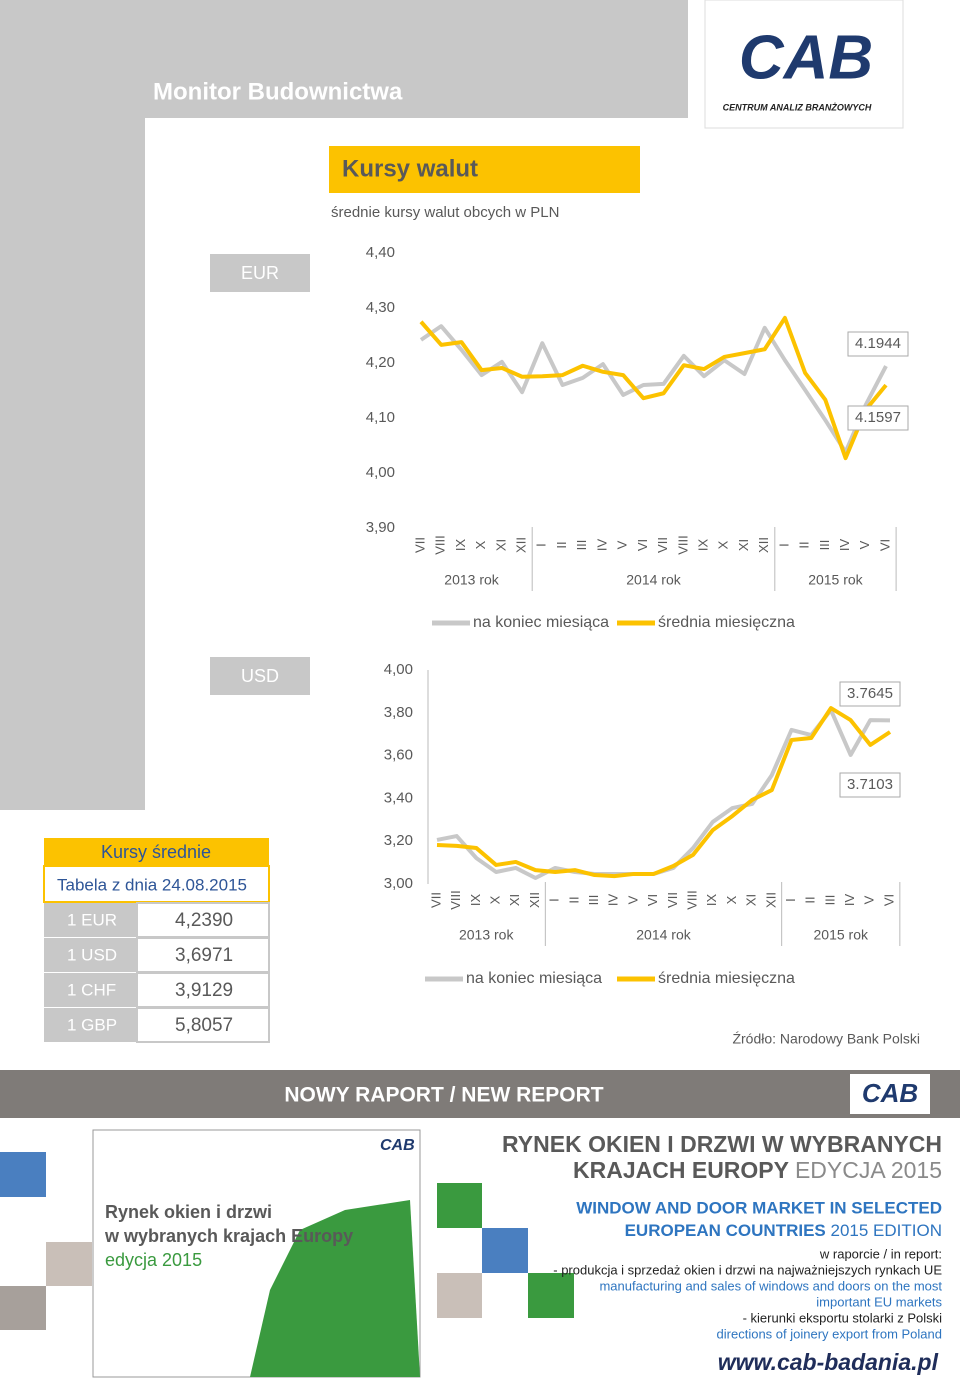  I want to click on logo-box, so click(804, 64).